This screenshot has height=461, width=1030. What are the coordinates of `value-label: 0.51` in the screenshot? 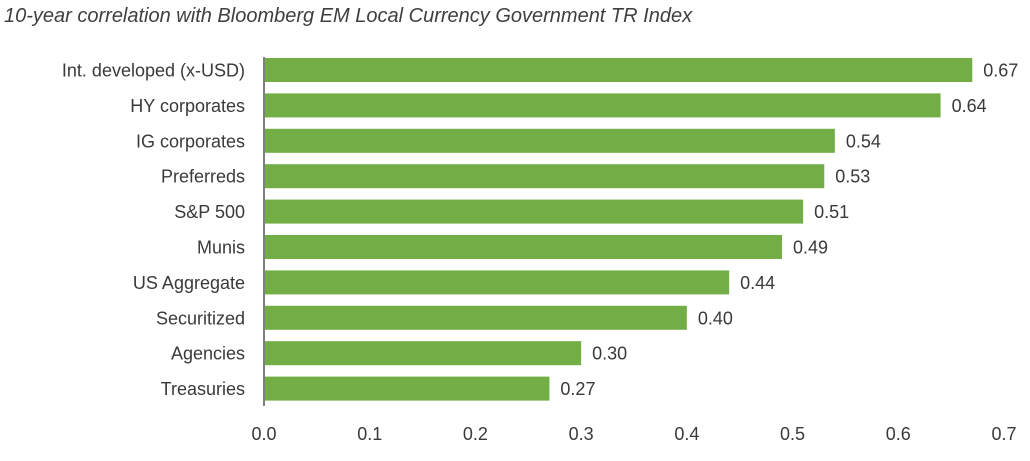 It's located at (831, 212).